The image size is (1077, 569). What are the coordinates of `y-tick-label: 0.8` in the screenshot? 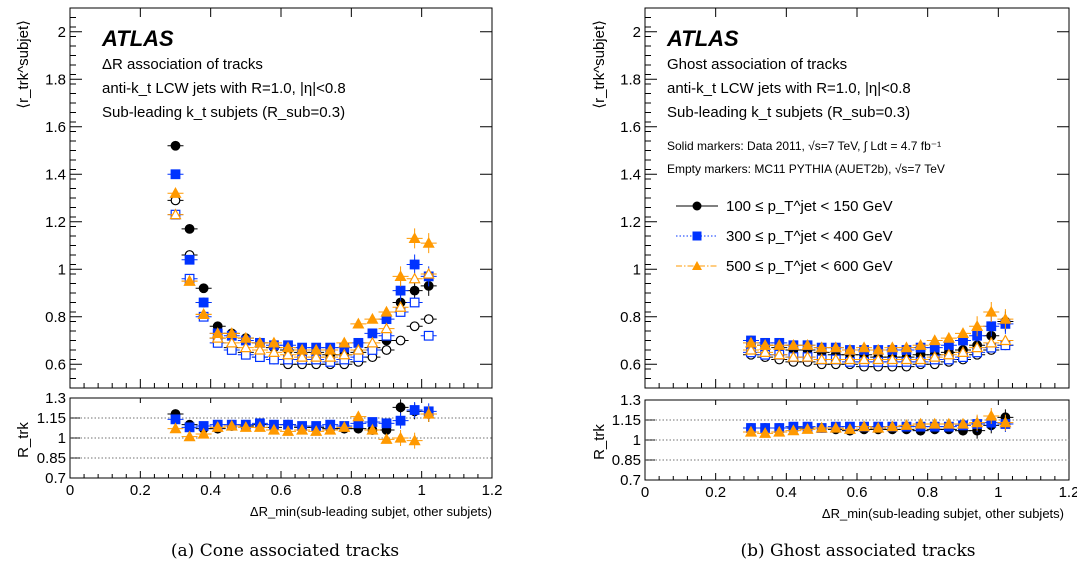 It's located at (630, 317).